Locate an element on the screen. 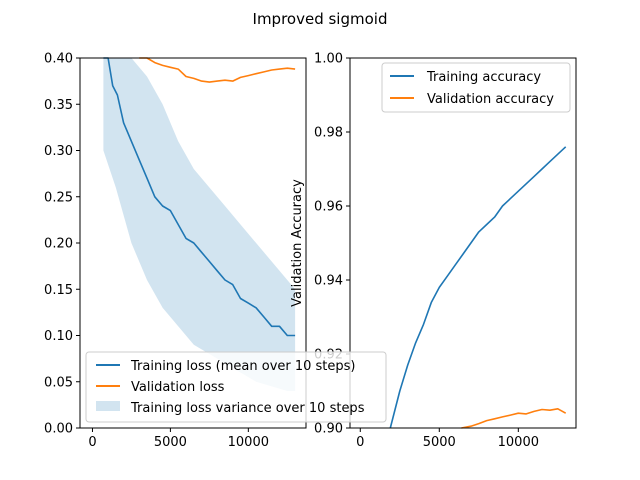 The width and height of the screenshot is (640, 480). loss-ytick-label-0: 0.00 is located at coordinates (58, 429).